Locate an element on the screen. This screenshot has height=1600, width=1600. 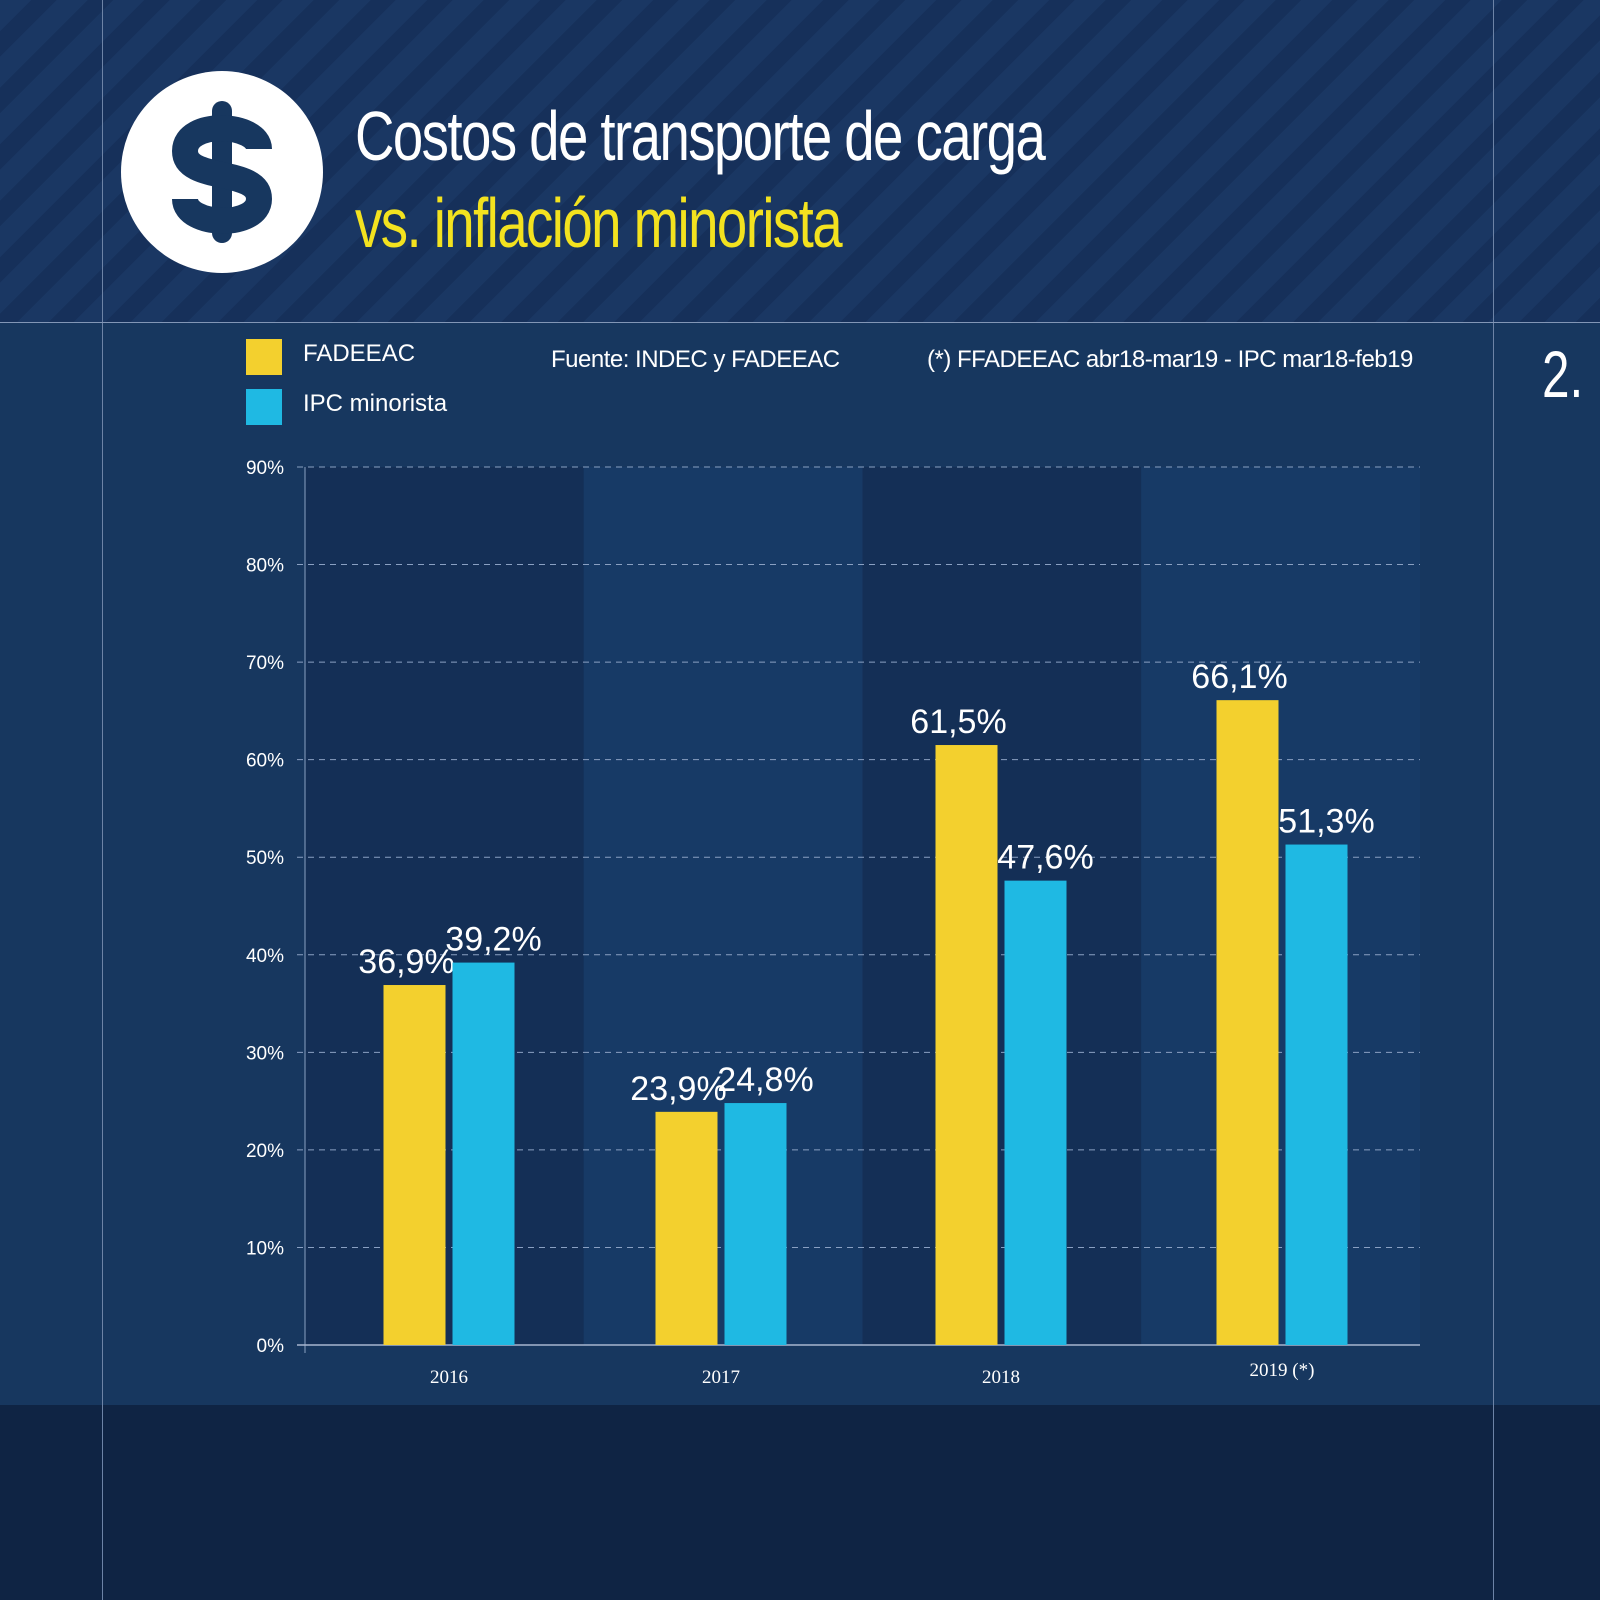
dollar-sign-icon is located at coordinates (222, 172).